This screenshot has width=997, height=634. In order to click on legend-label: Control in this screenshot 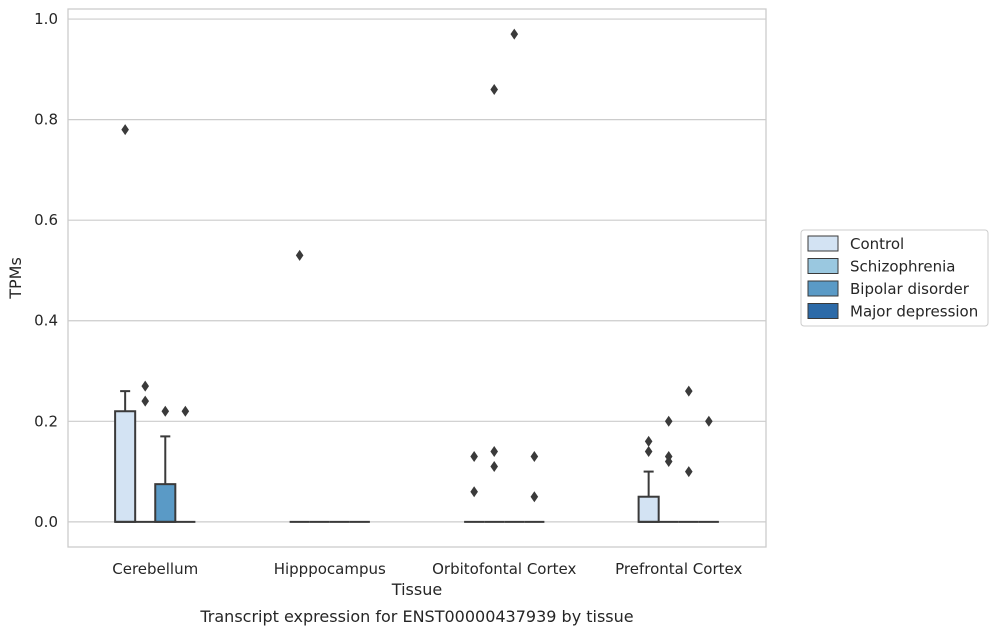, I will do `click(877, 244)`.